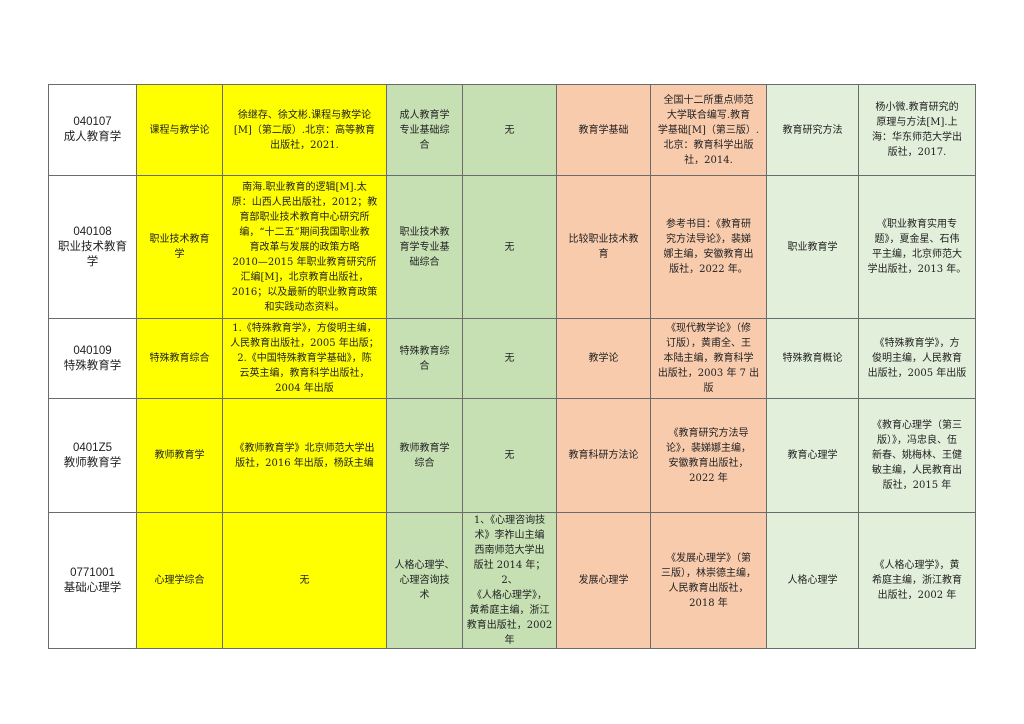  What do you see at coordinates (708, 247) in the screenshot?
I see `reference-3-cell: 参考书目：《教育研 究方法导论》，裴娣 娜主编，安徽教育出 版社，2022 年。` at bounding box center [708, 247].